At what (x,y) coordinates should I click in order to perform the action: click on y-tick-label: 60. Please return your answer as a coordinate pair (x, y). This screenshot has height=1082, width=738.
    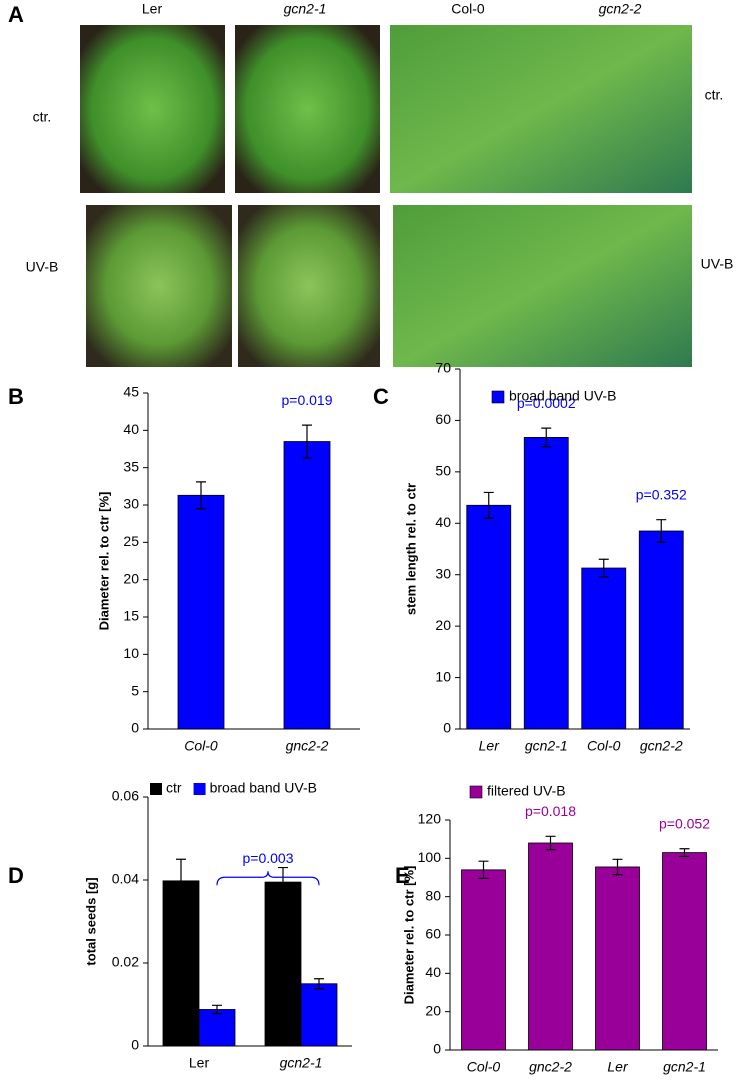
    Looking at the image, I should click on (433, 934).